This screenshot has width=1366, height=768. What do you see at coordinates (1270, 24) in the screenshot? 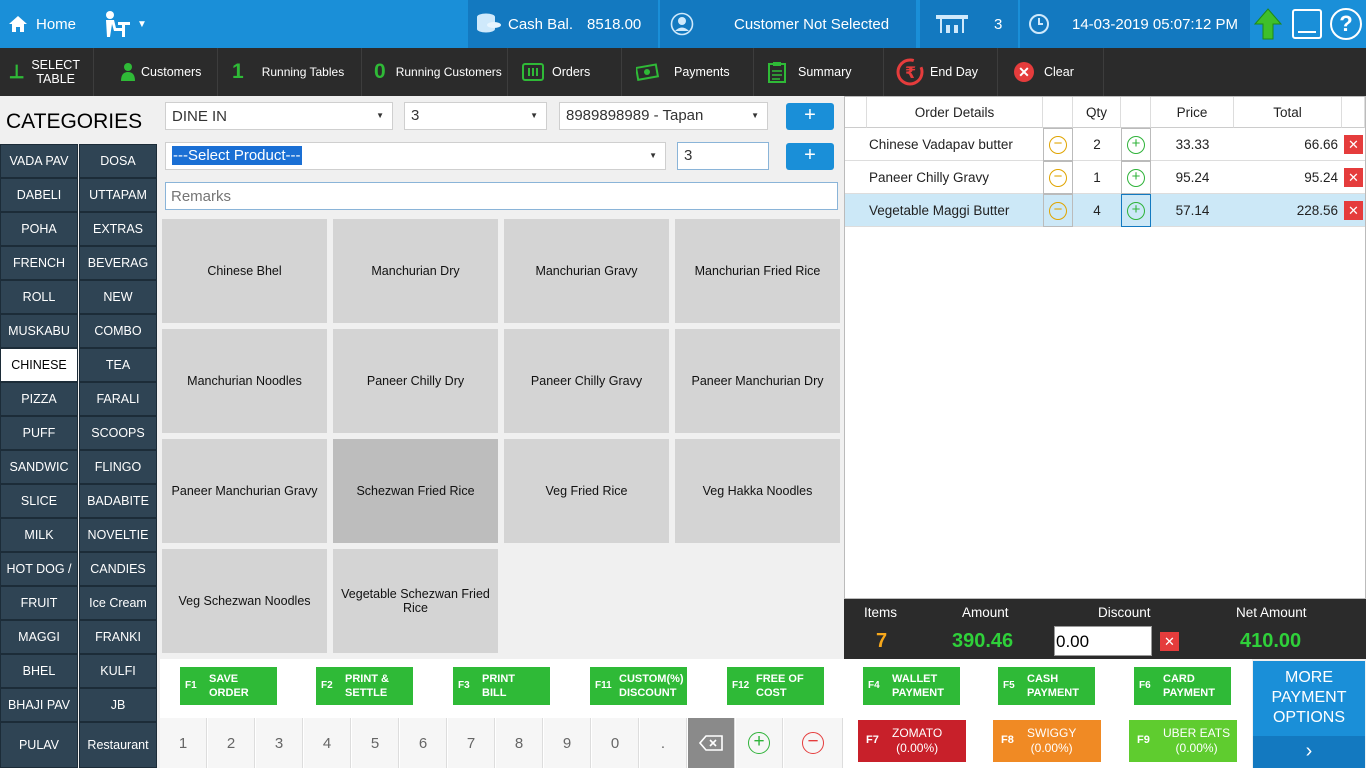
I see `sync-button` at bounding box center [1270, 24].